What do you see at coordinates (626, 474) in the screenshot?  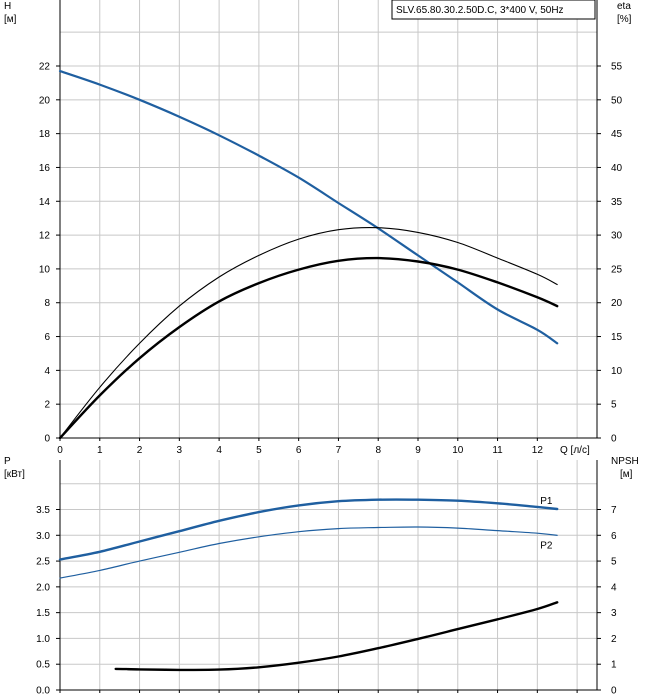 I see `bottom-right-axis-unit: [м]` at bounding box center [626, 474].